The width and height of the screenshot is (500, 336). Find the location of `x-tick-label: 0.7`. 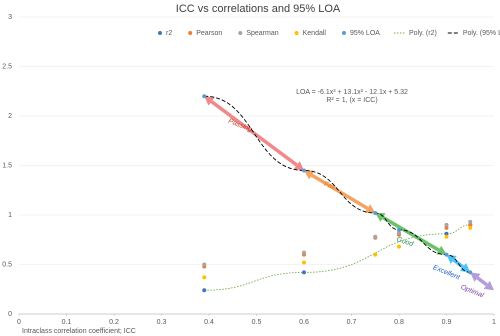

x-tick-label: 0.7 is located at coordinates (352, 322).